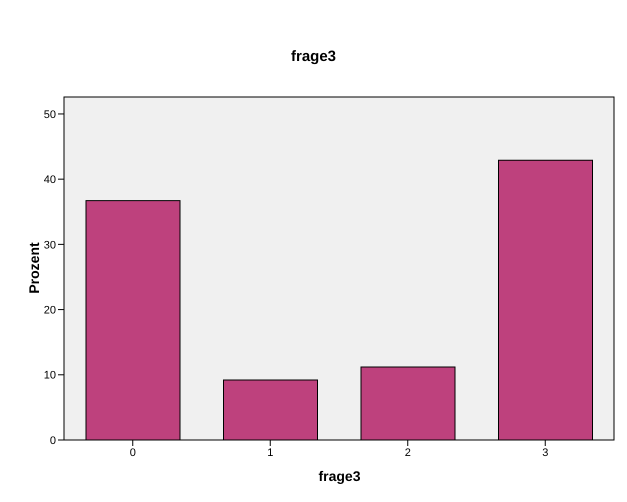 Image resolution: width=627 pixels, height=502 pixels. What do you see at coordinates (339, 476) in the screenshot?
I see `x-axis-title: frage3` at bounding box center [339, 476].